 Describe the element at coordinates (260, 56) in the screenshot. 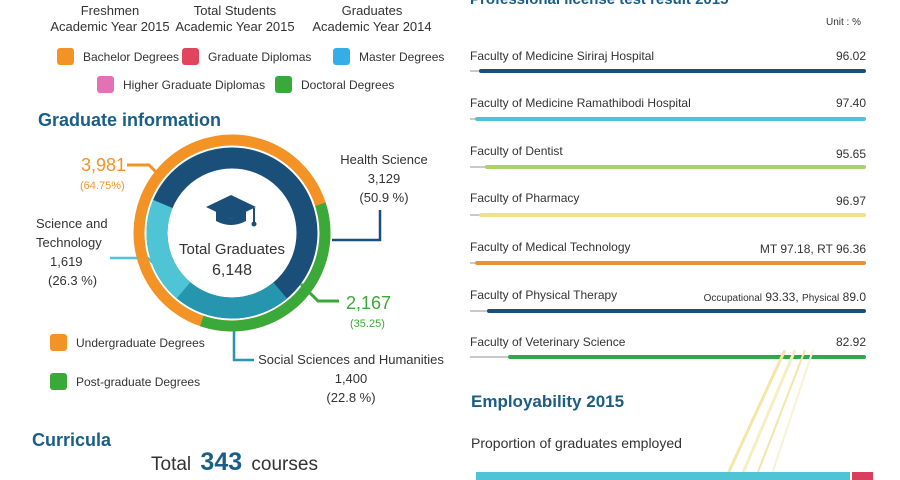

I see `legend-graduate-diplomas-label: Graduate Diplomas` at that location.